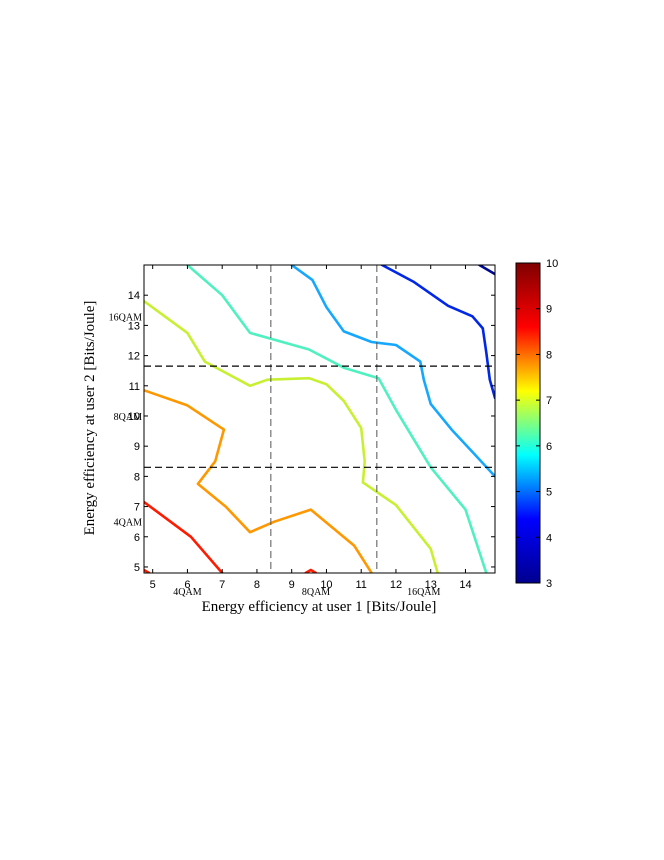 Image resolution: width=664 pixels, height=860 pixels. Describe the element at coordinates (137, 568) in the screenshot. I see `y-tick-label: 5` at that location.